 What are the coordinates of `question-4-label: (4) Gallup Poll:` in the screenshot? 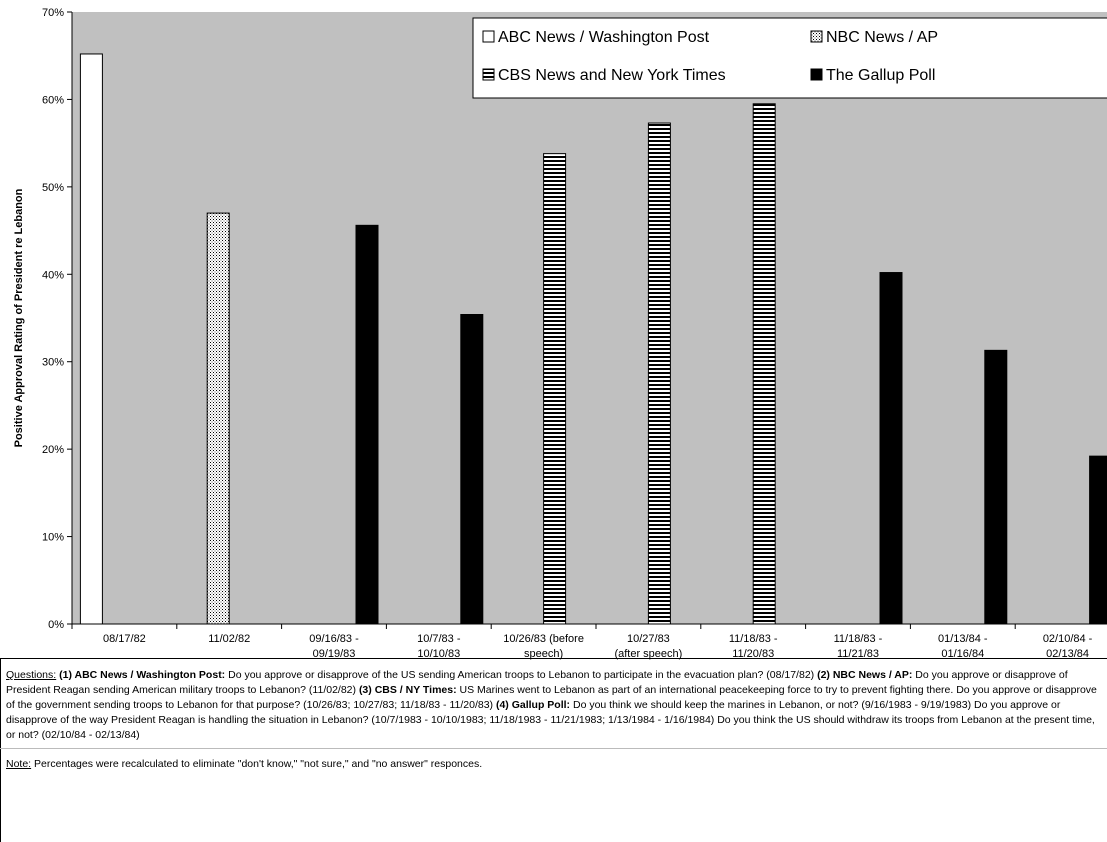 It's located at (533, 705).